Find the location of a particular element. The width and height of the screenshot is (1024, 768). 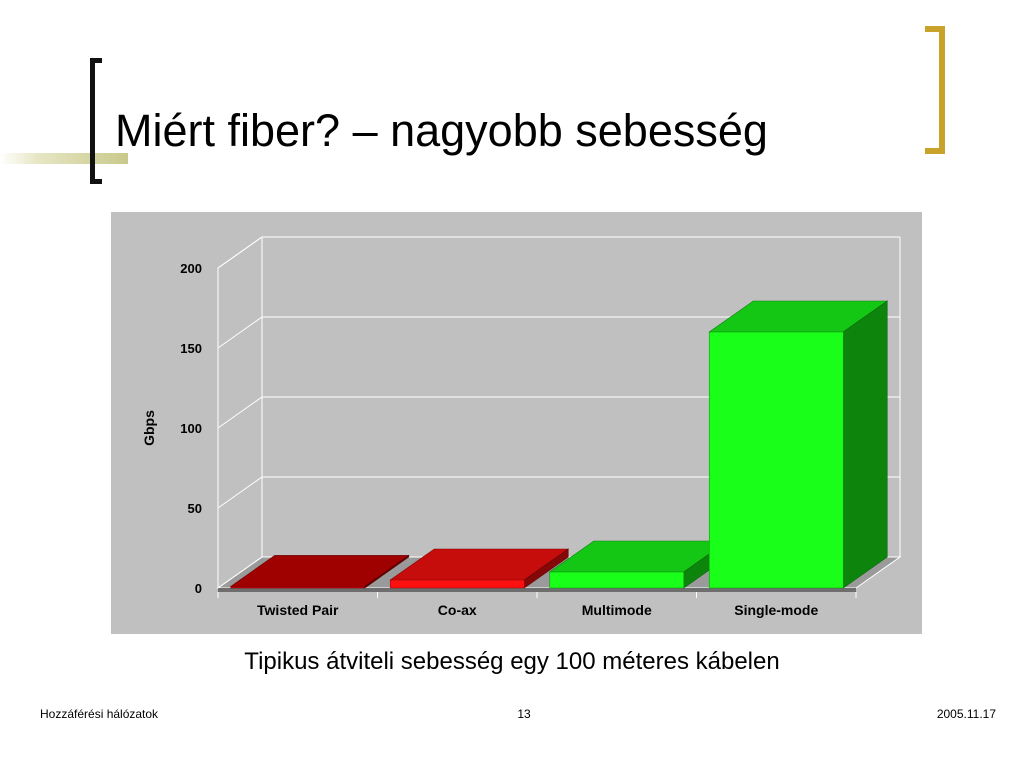

y-tick-label: 50 is located at coordinates (195, 508).